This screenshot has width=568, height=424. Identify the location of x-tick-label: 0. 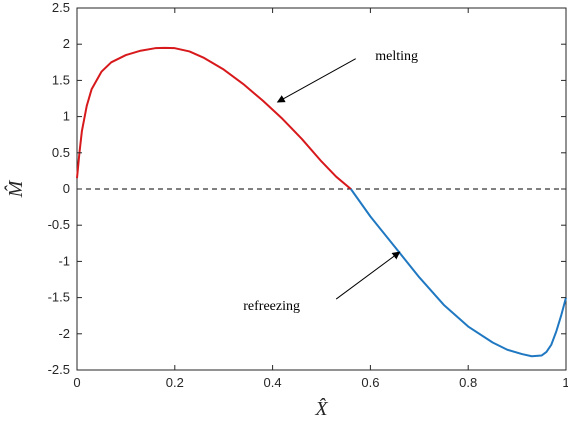
(76, 382).